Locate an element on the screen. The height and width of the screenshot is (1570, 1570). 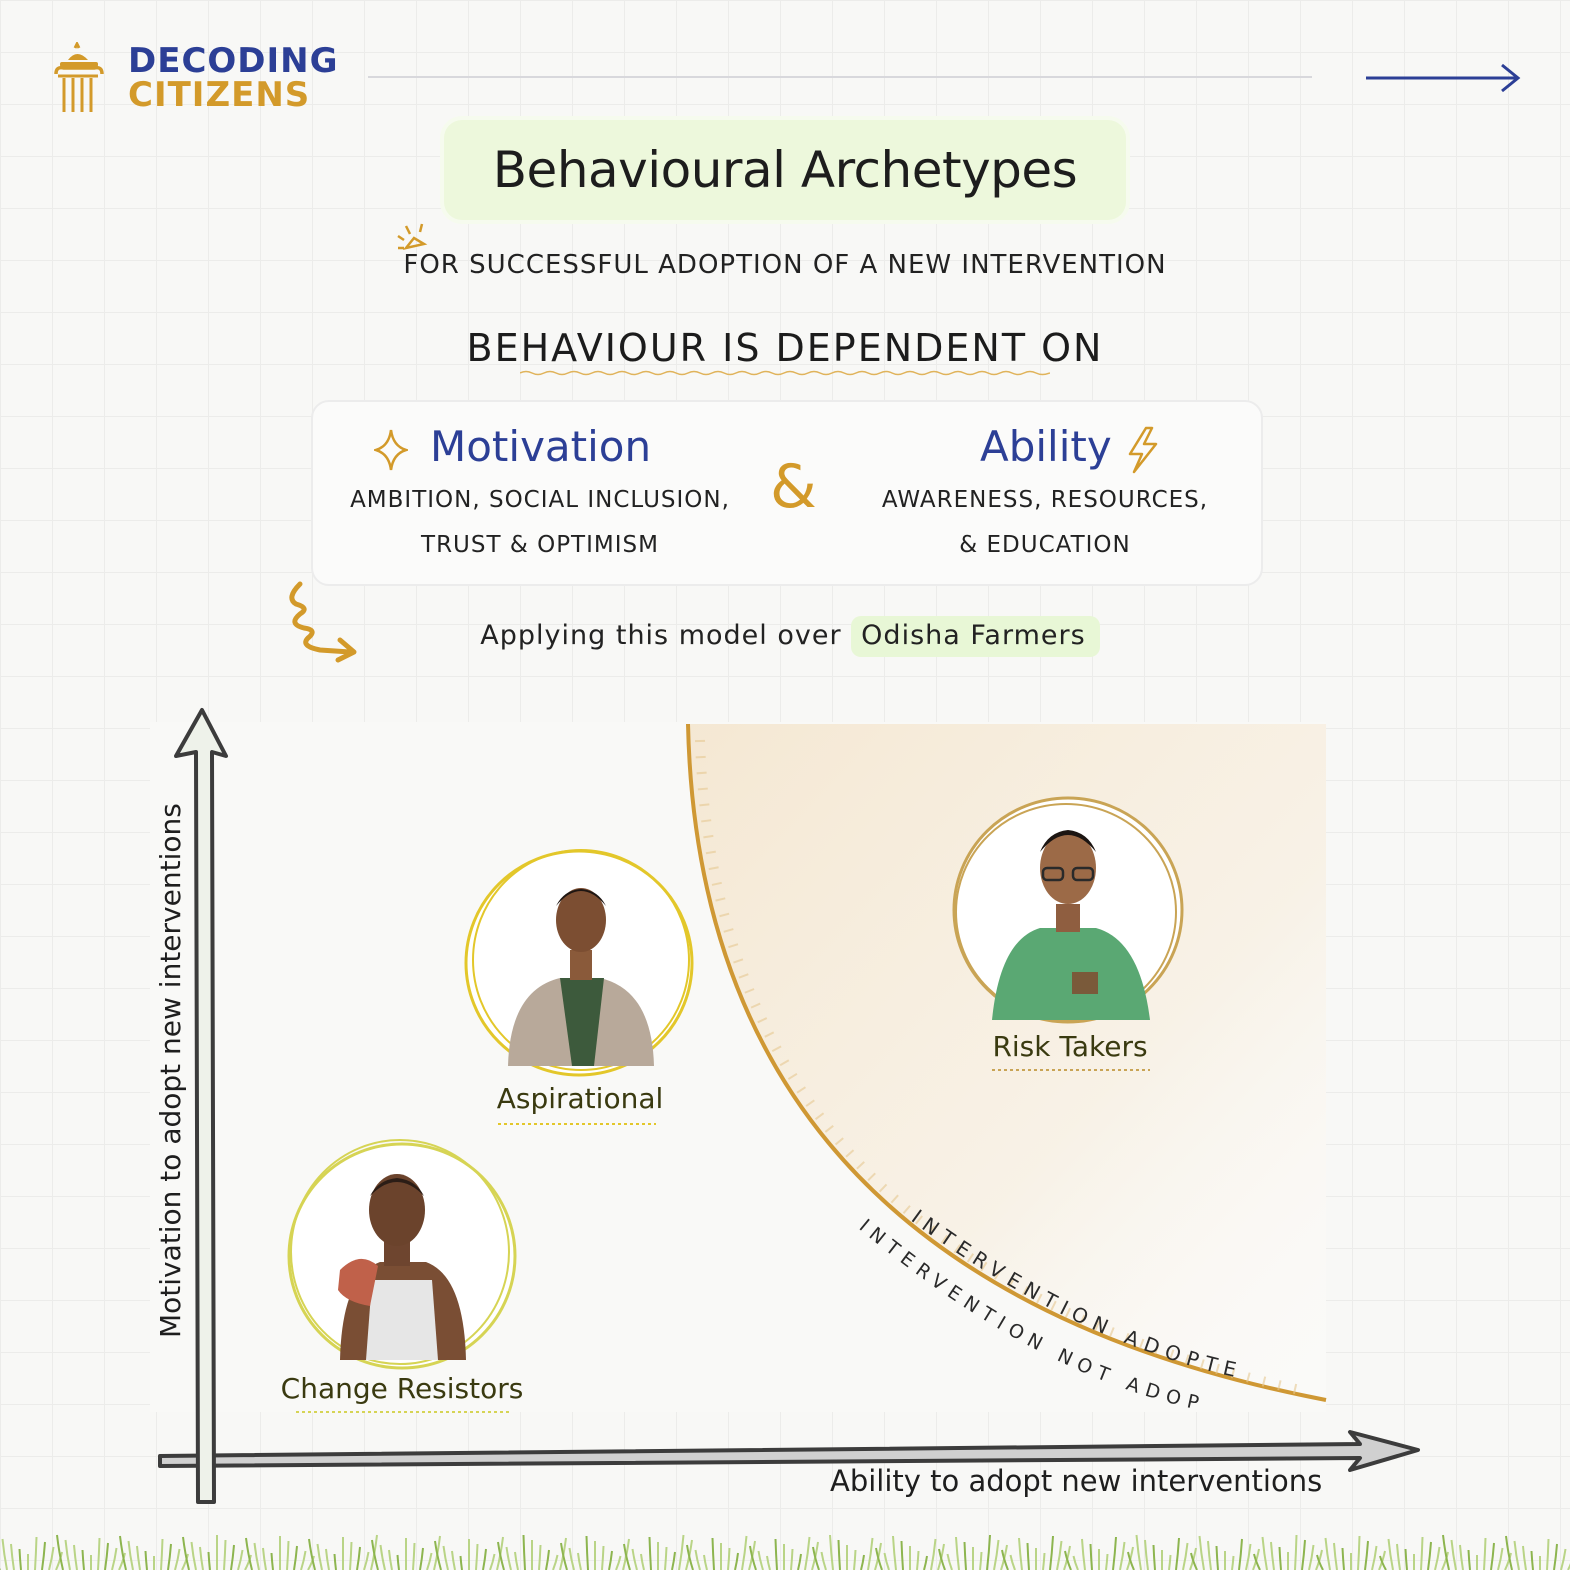
motivation-title: Motivation is located at coordinates (541, 446).